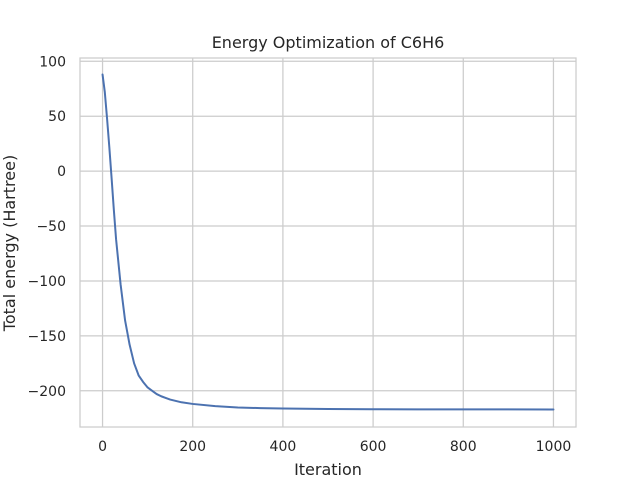  I want to click on y-tick-labels: 100 50 0 −50 −100 −150 −200, so click(47, 226).